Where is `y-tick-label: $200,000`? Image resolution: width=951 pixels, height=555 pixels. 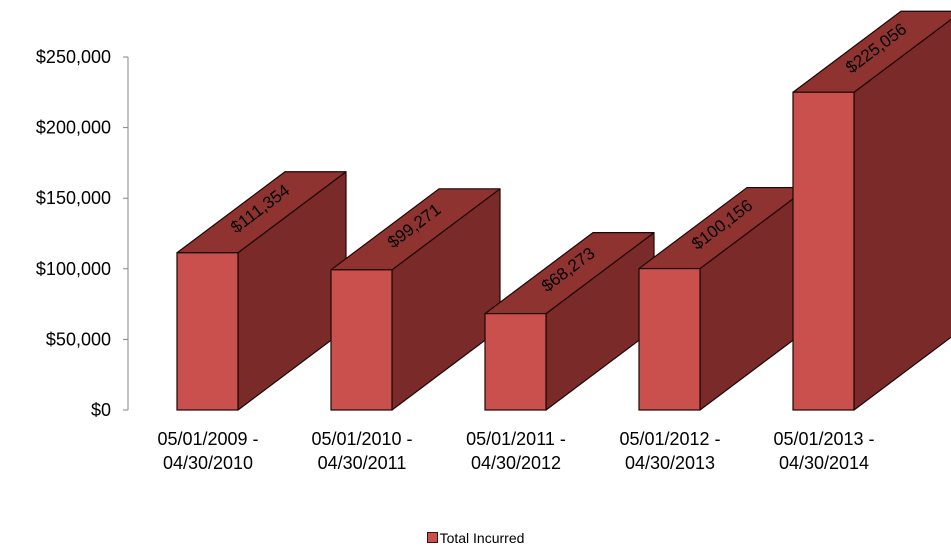 y-tick-label: $200,000 is located at coordinates (73, 128).